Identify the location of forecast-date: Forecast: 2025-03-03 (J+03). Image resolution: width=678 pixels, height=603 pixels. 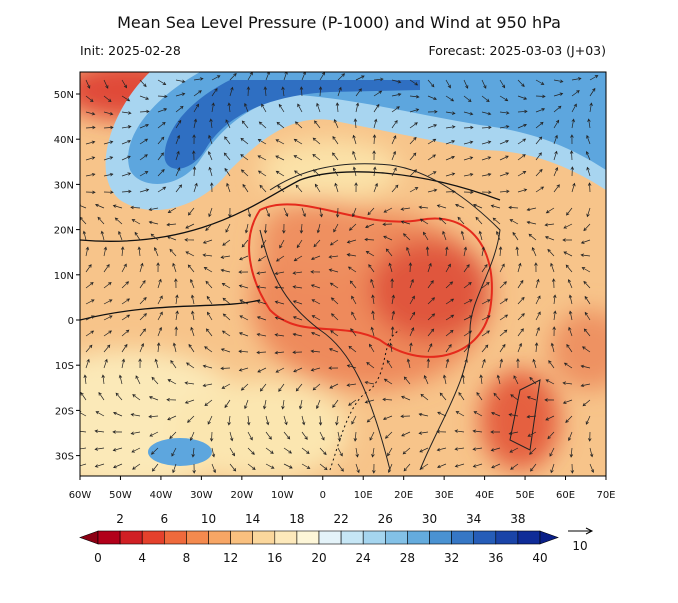
(517, 50).